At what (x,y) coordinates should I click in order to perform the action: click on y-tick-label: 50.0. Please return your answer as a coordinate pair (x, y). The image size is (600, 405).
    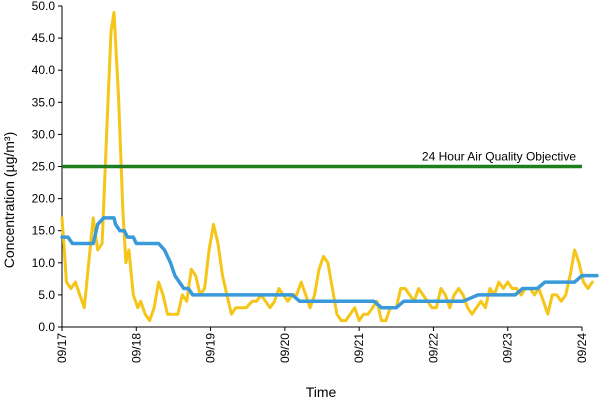
    Looking at the image, I should click on (44, 6).